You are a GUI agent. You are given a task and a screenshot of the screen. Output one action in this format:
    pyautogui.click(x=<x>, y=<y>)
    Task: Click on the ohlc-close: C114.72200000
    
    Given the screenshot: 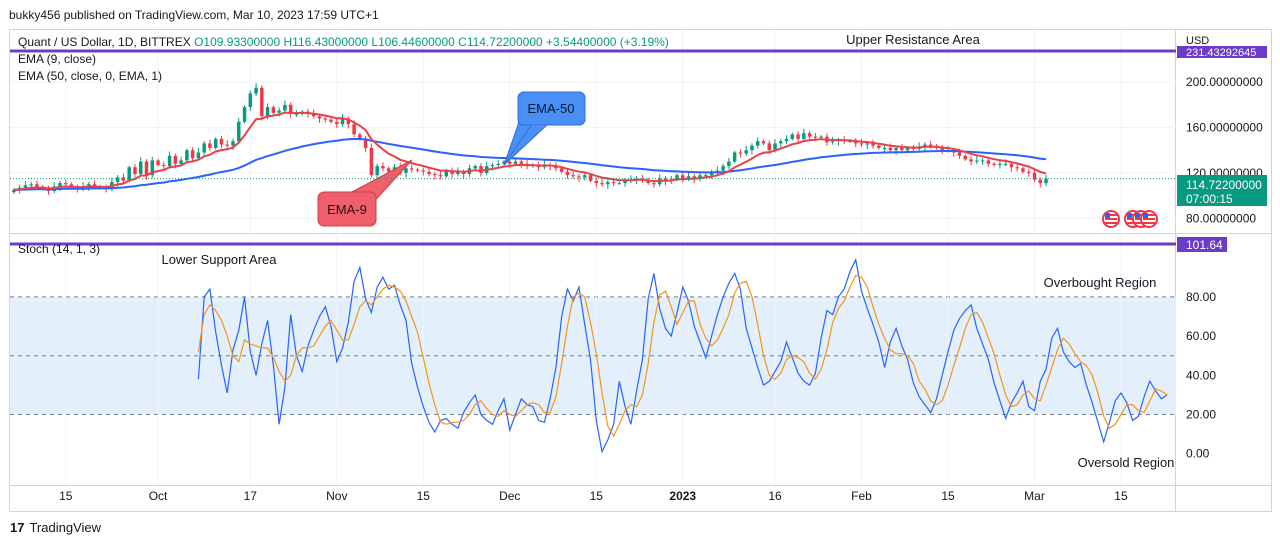 What is the action you would take?
    pyautogui.click(x=500, y=42)
    